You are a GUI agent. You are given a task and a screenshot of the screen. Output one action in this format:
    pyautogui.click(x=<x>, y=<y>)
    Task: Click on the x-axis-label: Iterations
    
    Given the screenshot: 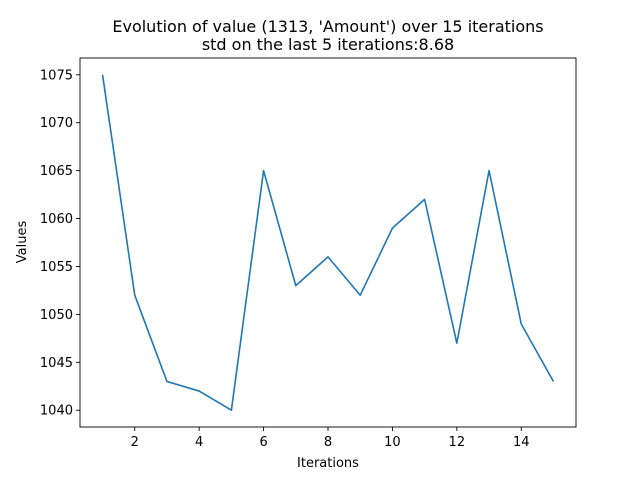 What is the action you would take?
    pyautogui.click(x=328, y=463)
    